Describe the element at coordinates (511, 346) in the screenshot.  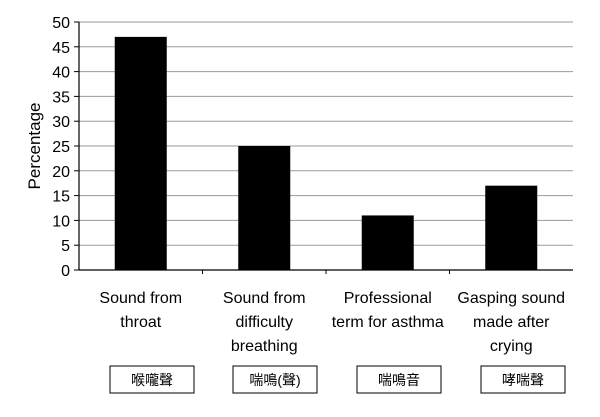
I see `category-label-line: crying` at that location.